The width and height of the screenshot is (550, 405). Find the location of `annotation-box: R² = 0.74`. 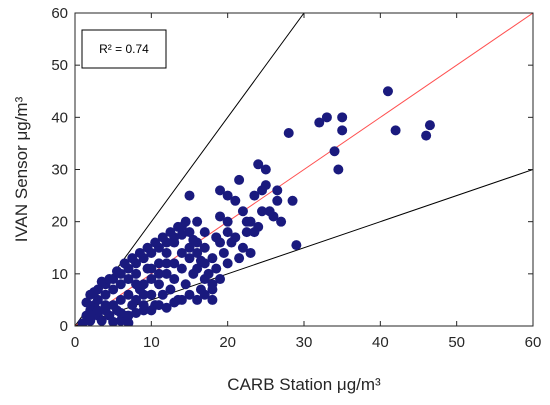

annotation-box: R² = 0.74 is located at coordinates (124, 49).